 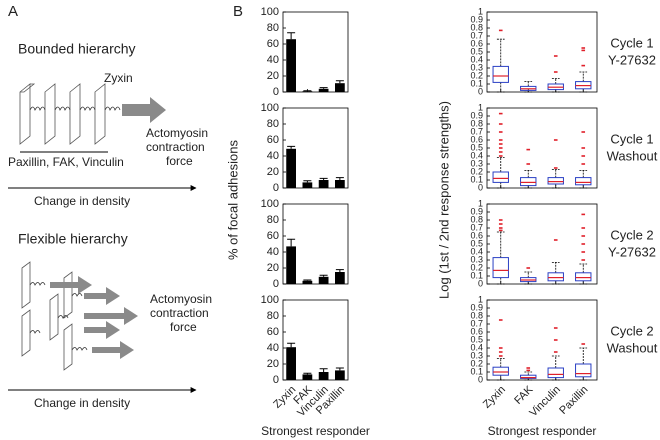 What do you see at coordinates (181, 299) in the screenshot?
I see `force-label: Actomyosin` at bounding box center [181, 299].